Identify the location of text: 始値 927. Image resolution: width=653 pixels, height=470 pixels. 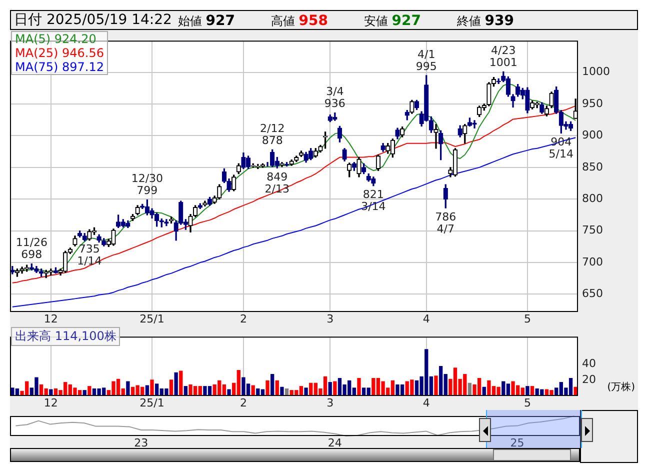
(206, 21).